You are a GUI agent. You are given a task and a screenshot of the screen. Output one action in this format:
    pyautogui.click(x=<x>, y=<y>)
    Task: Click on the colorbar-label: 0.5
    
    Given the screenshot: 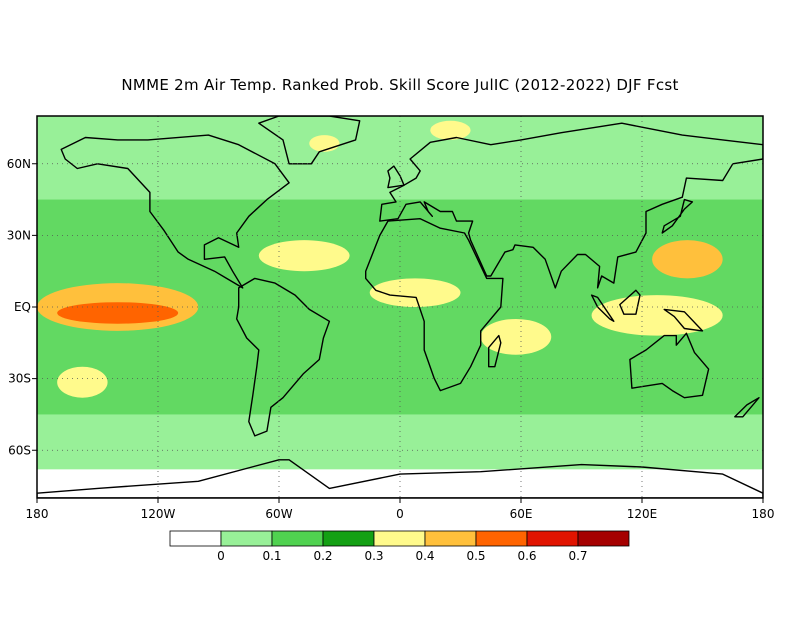 What is the action you would take?
    pyautogui.click(x=475, y=556)
    